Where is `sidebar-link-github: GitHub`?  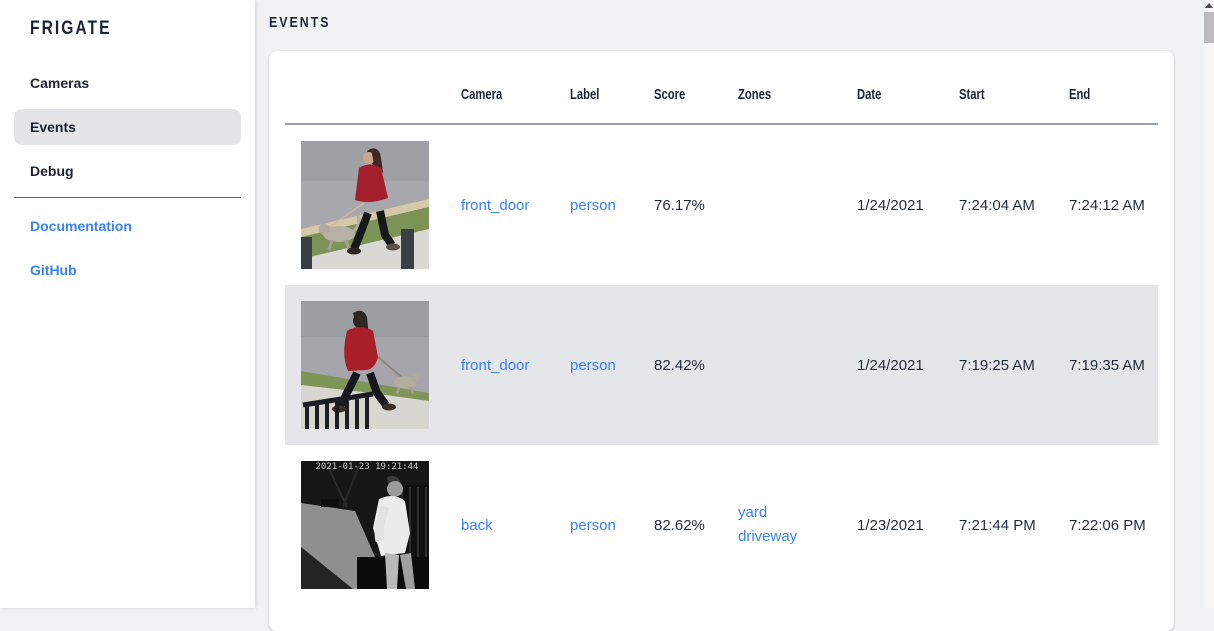
sidebar-link-github: GitHub is located at coordinates (53, 270).